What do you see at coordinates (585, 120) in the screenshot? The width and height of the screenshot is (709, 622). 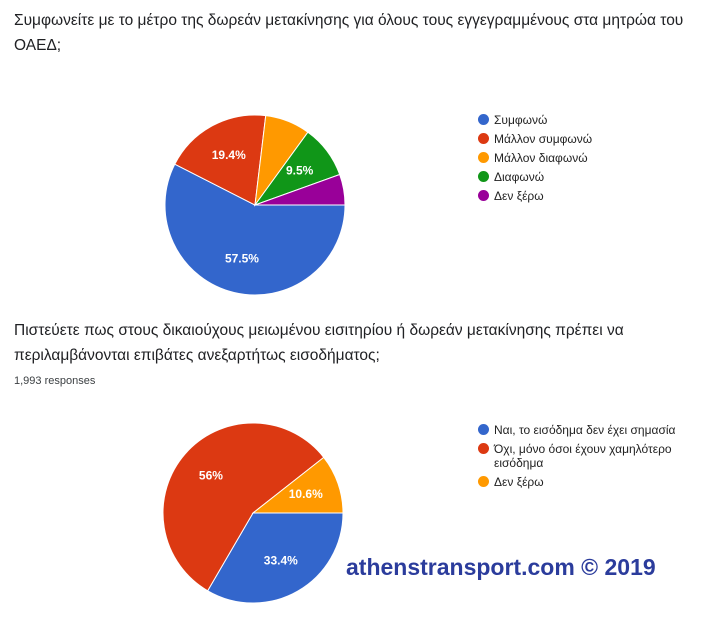 I see `legend-item: Συμφωνώ` at bounding box center [585, 120].